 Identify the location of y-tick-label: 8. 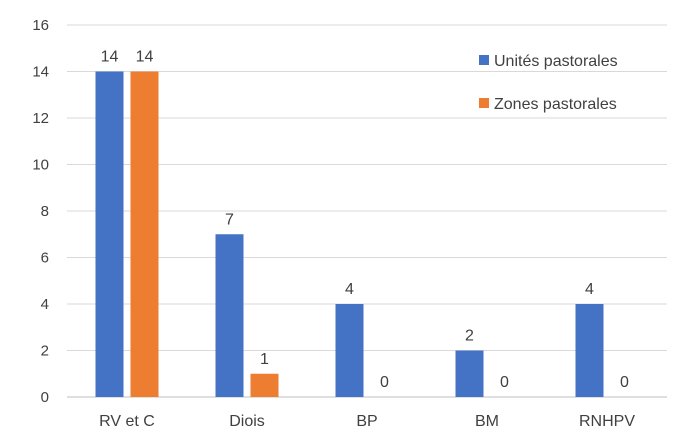
(45, 211).